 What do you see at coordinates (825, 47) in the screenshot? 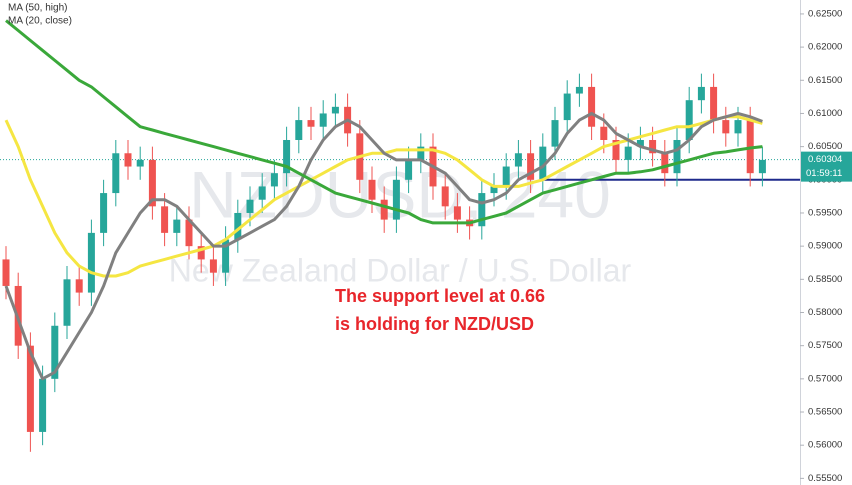
I see `y-tick-label: 0.62000` at bounding box center [825, 47].